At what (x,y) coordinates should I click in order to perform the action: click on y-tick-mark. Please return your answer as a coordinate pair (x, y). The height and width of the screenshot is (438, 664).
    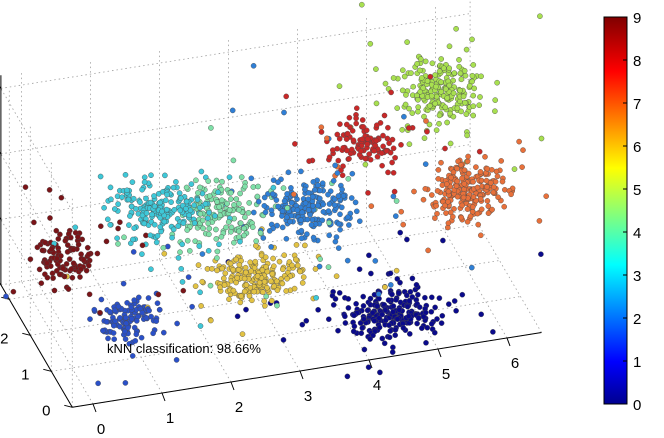
    Looking at the image, I should click on (47, 370).